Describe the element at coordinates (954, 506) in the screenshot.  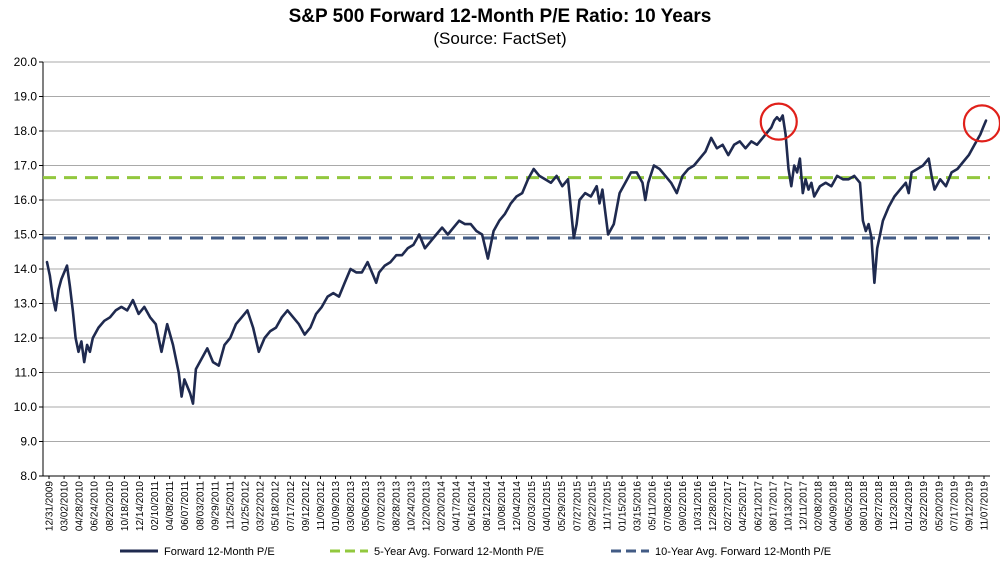
I see `x-tick-label: 07/17/2019` at that location.